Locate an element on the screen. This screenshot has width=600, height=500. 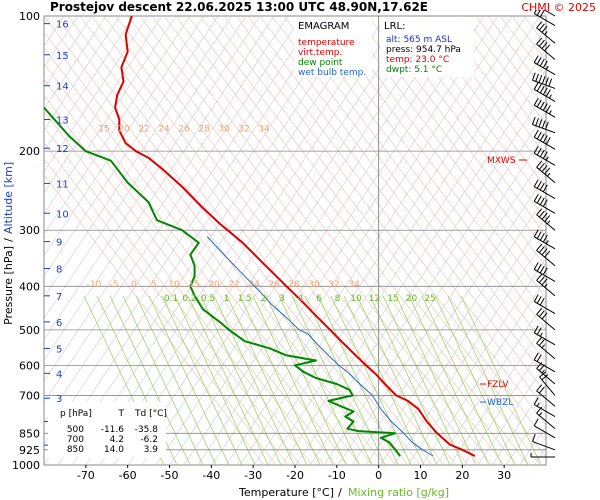
mixing-ratio-label-top: 32 is located at coordinates (243, 129).